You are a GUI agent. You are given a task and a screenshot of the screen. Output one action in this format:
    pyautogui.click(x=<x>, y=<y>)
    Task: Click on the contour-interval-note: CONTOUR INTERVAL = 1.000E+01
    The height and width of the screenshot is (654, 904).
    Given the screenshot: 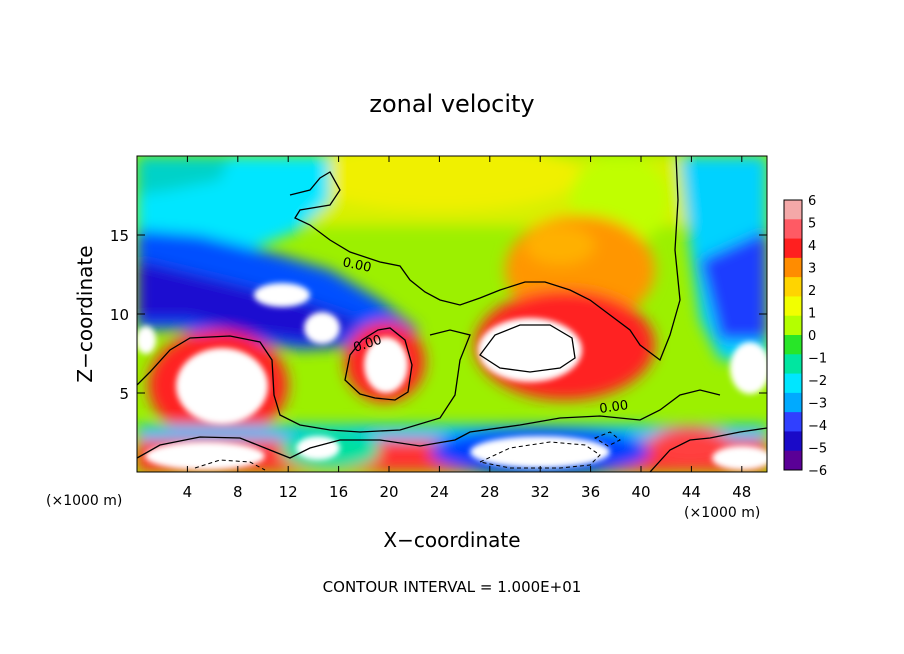 What is the action you would take?
    pyautogui.click(x=452, y=587)
    